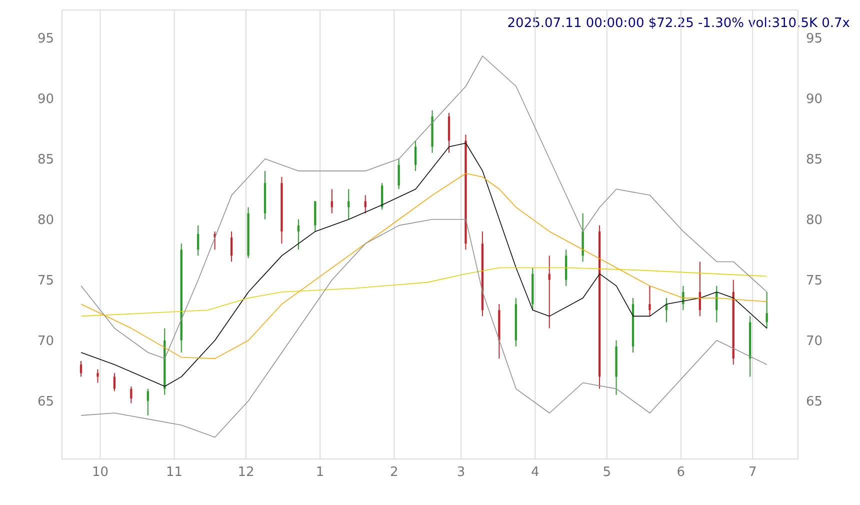 This screenshot has height=505, width=860. I want to click on y2-tick-label: 70, so click(814, 342).